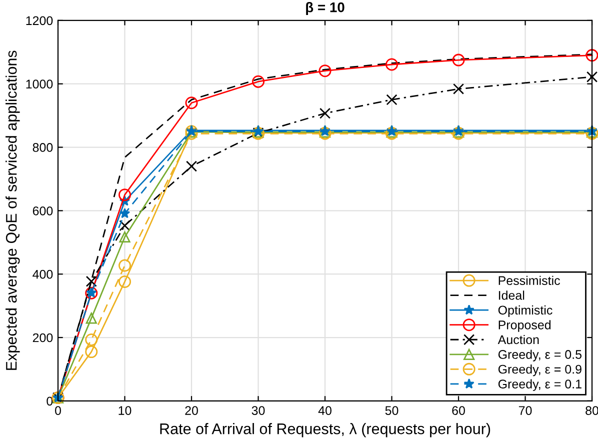  What do you see at coordinates (325, 8) in the screenshot?
I see `chart-title: β = 10` at bounding box center [325, 8].